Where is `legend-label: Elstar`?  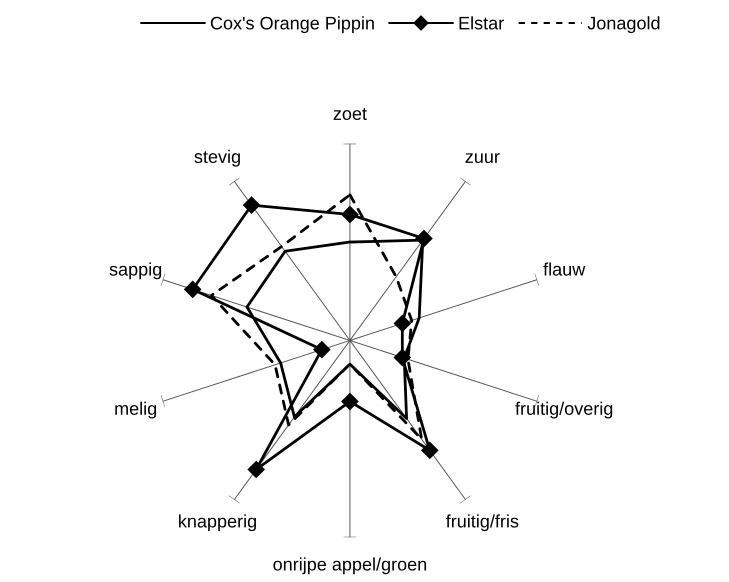 legend-label: Elstar is located at coordinates (482, 23).